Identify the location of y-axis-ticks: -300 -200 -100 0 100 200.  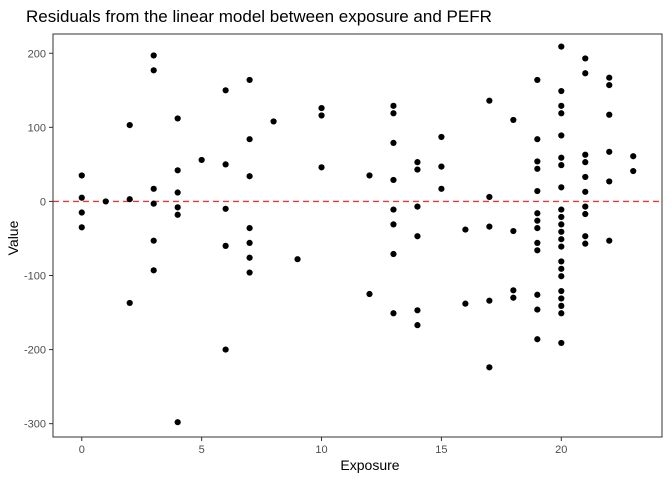
(38, 239).